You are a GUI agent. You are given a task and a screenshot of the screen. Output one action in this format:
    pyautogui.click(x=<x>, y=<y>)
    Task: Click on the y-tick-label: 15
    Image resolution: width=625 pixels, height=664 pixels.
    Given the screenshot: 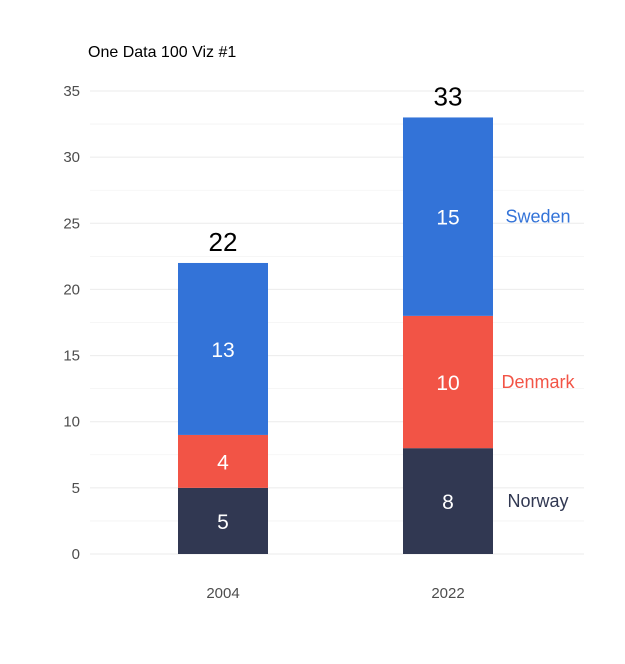 What is the action you would take?
    pyautogui.click(x=71, y=356)
    